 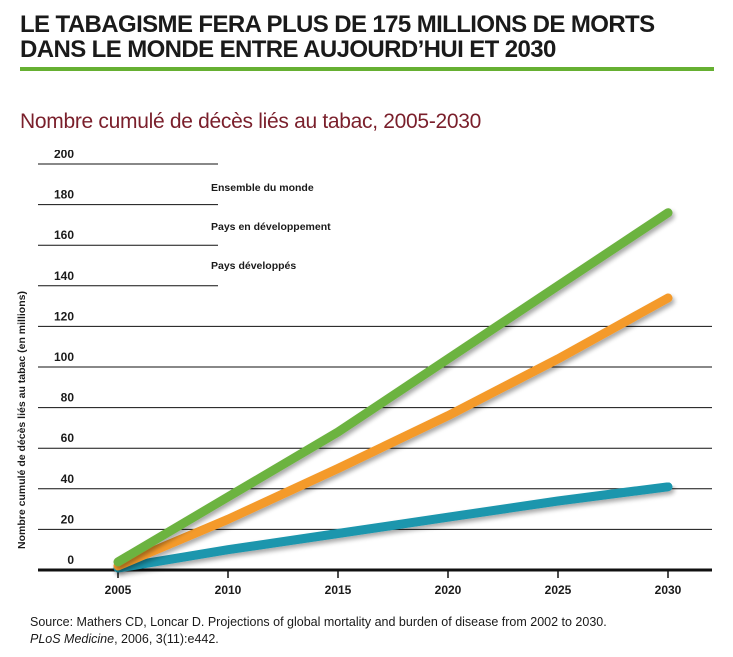 What do you see at coordinates (558, 590) in the screenshot?
I see `x-tick-label-2025: 2025` at bounding box center [558, 590].